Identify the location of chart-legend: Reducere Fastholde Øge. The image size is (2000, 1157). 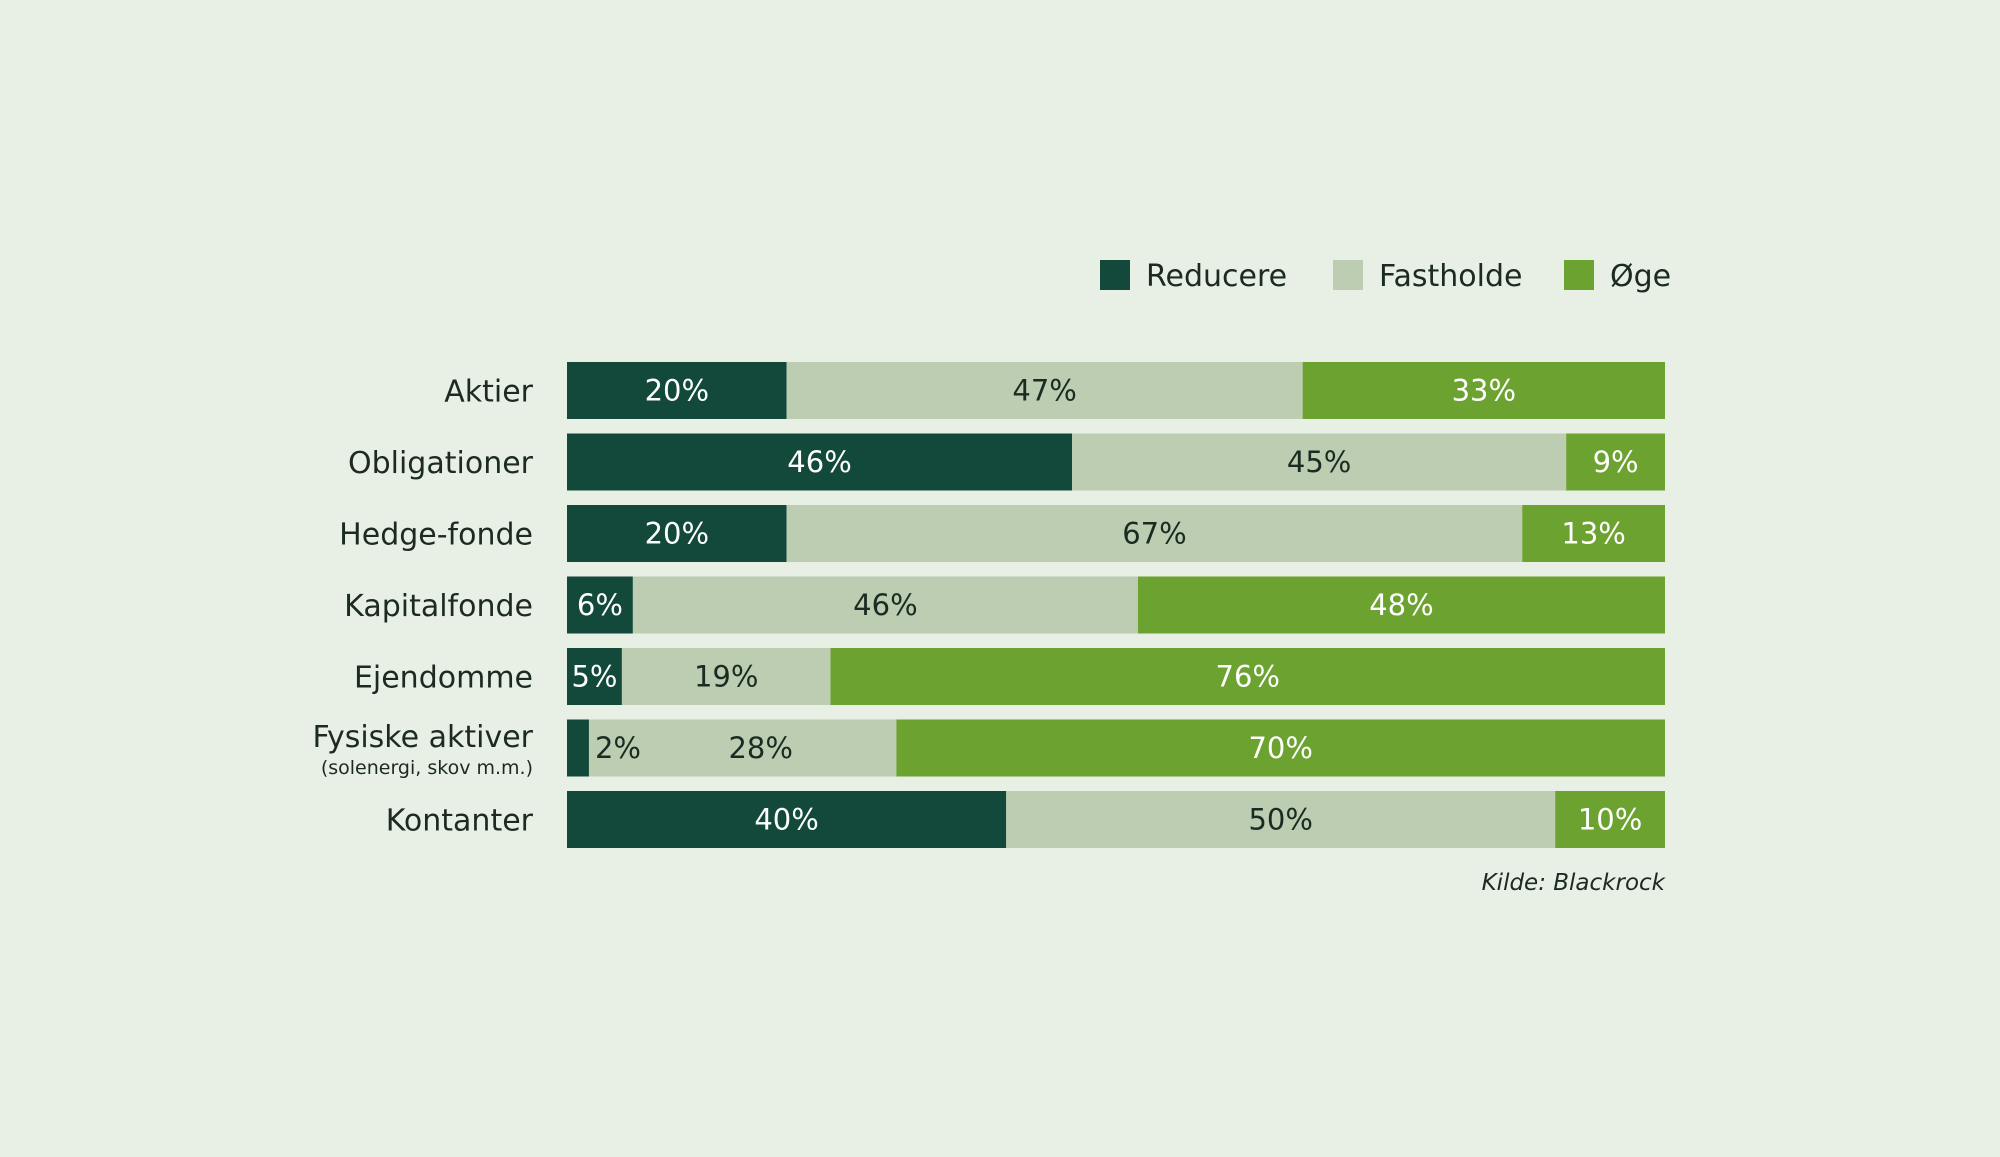
(1385, 276).